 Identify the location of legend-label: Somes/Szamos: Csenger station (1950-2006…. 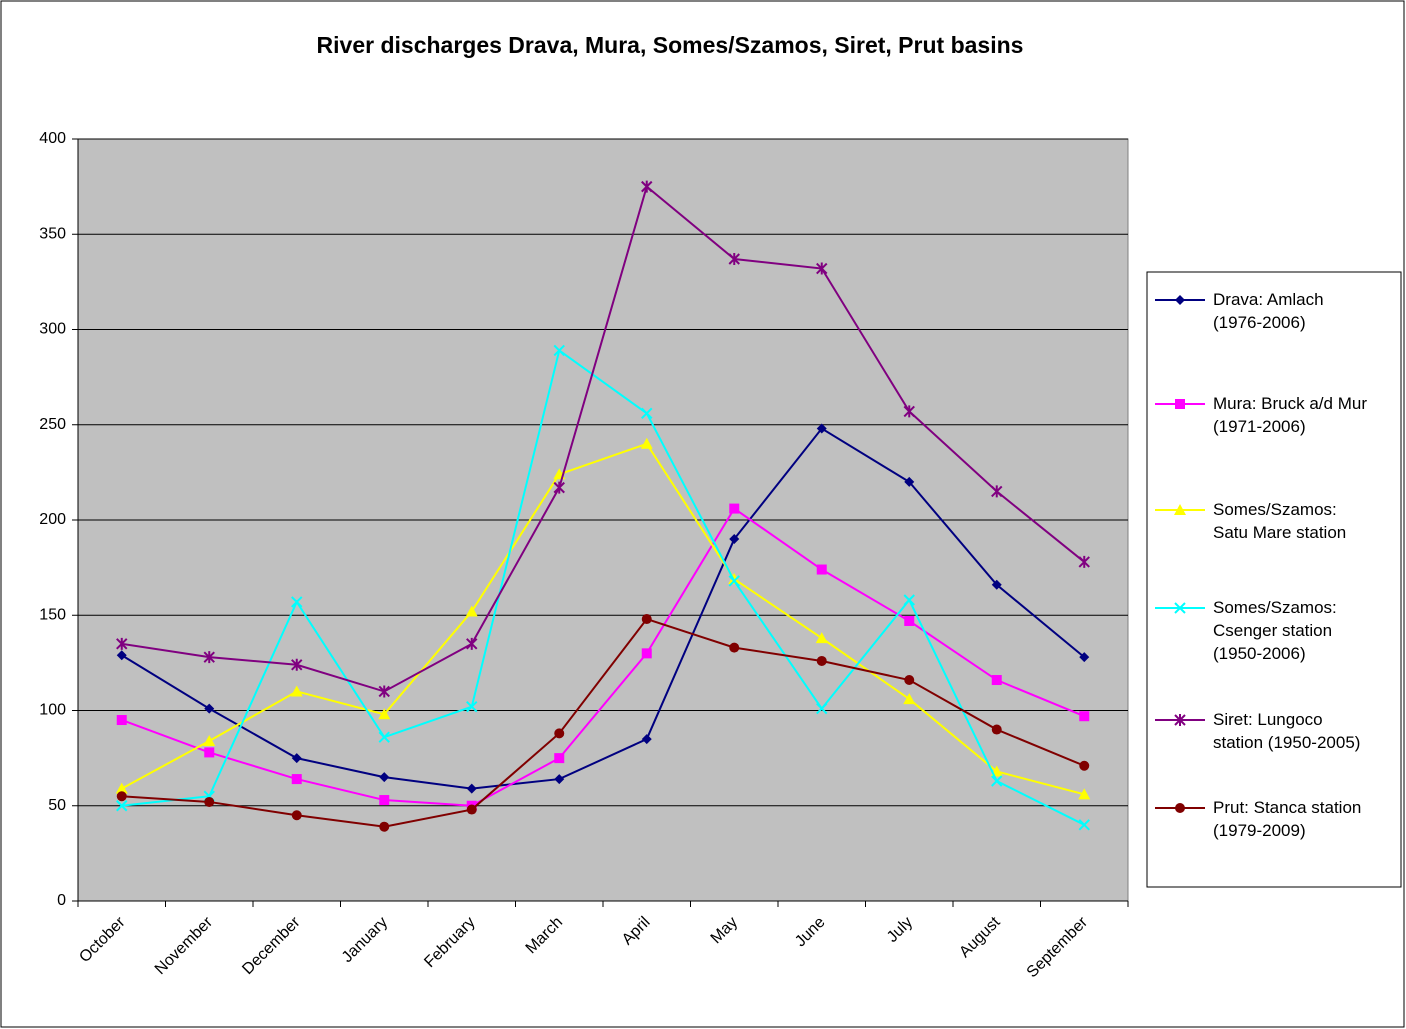
(1275, 630).